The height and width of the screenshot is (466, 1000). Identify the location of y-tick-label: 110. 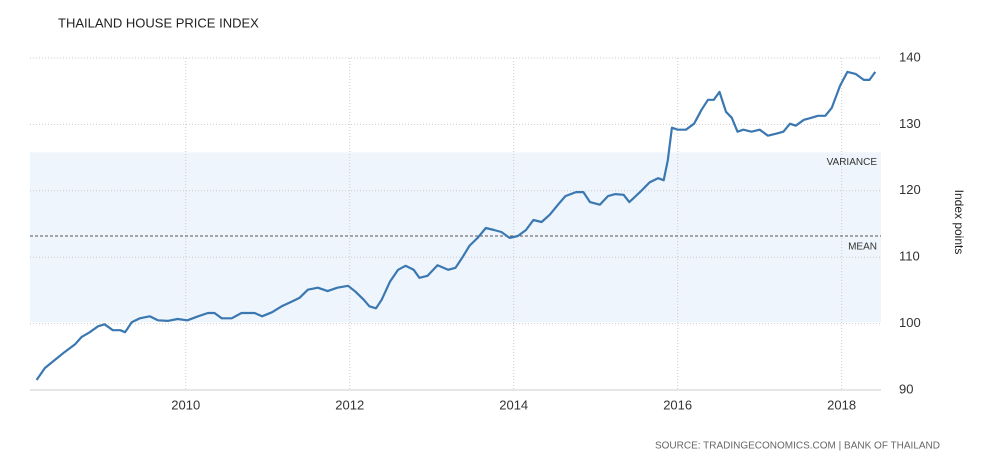
(909, 256).